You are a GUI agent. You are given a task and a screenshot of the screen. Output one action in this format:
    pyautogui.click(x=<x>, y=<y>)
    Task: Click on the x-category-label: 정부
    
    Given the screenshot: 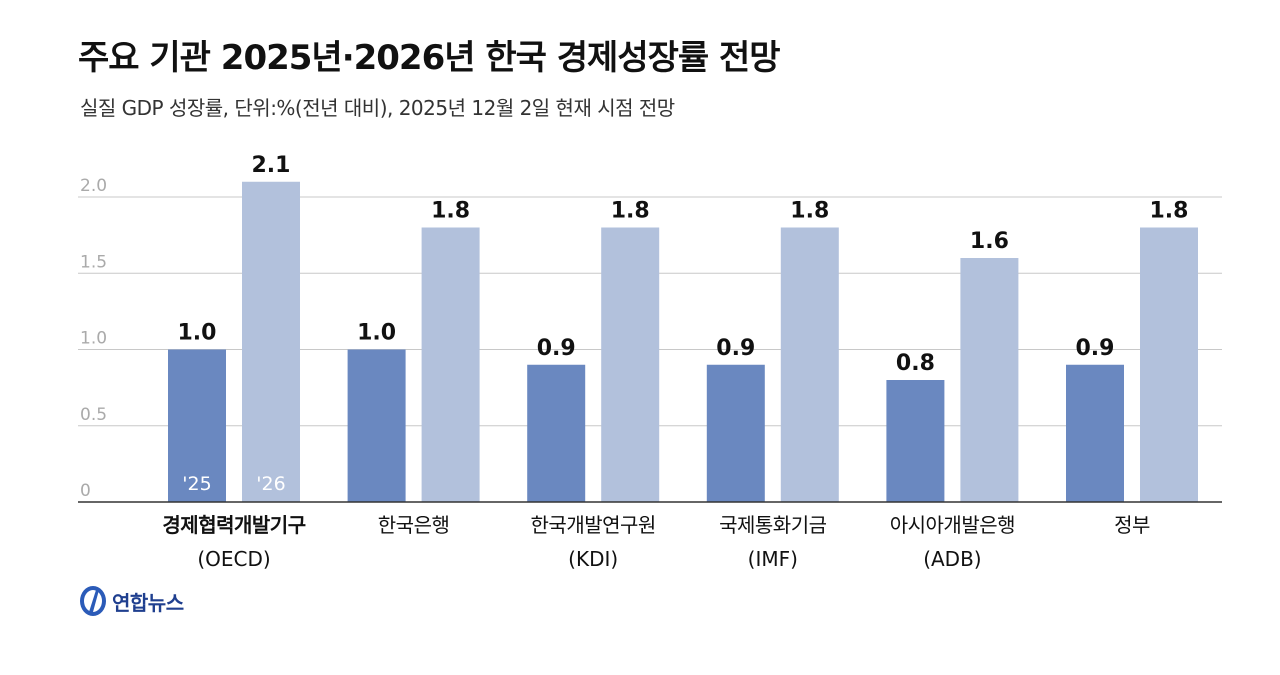 What is the action you would take?
    pyautogui.click(x=1132, y=525)
    